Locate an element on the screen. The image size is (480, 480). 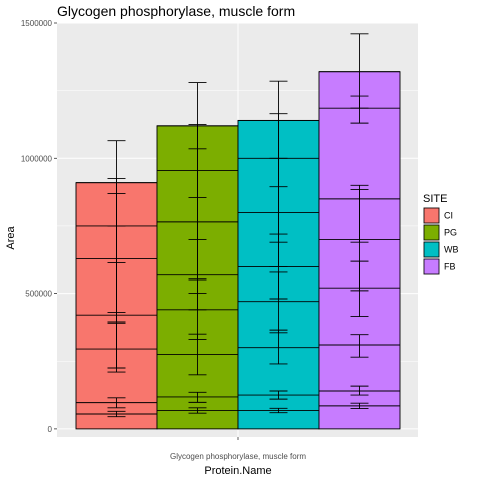
y-tick-label: 1000000 is located at coordinates (37, 158).